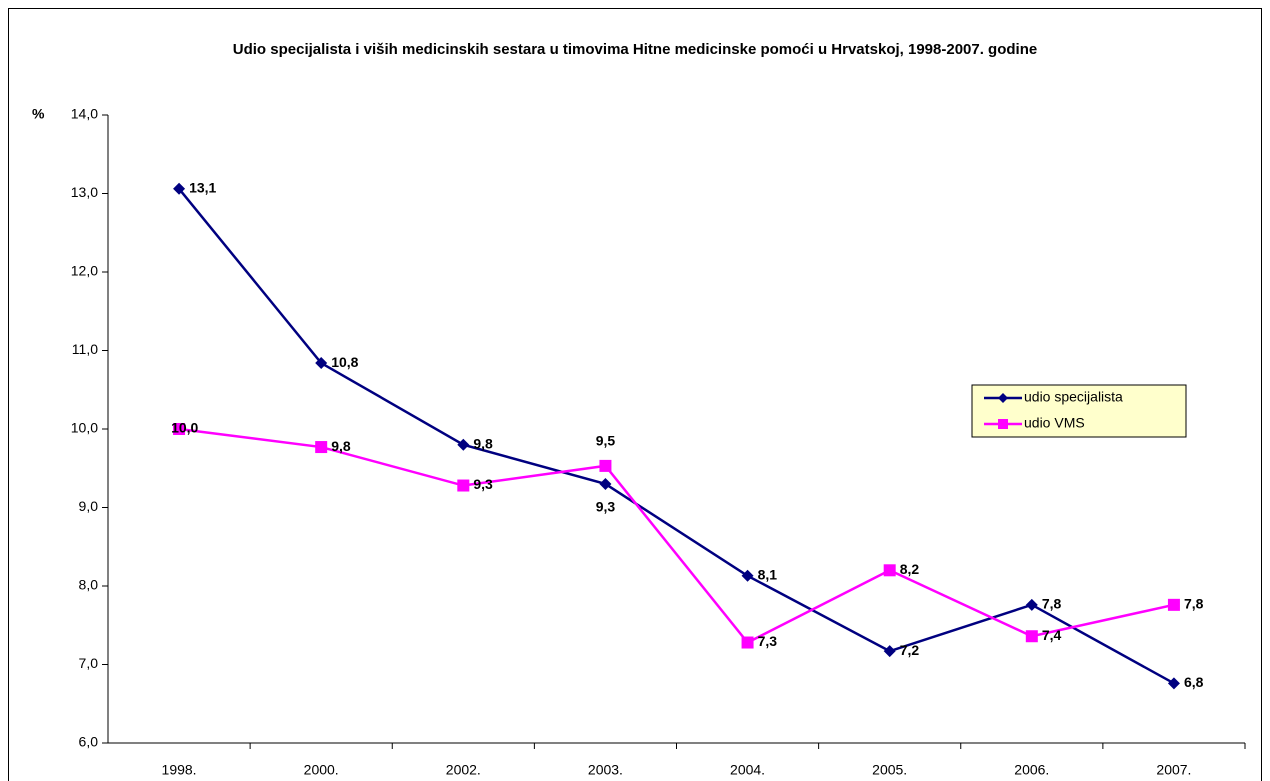 Image resolution: width=1270 pixels, height=781 pixels. Describe the element at coordinates (1173, 770) in the screenshot. I see `x-tick-label: 2007.` at that location.